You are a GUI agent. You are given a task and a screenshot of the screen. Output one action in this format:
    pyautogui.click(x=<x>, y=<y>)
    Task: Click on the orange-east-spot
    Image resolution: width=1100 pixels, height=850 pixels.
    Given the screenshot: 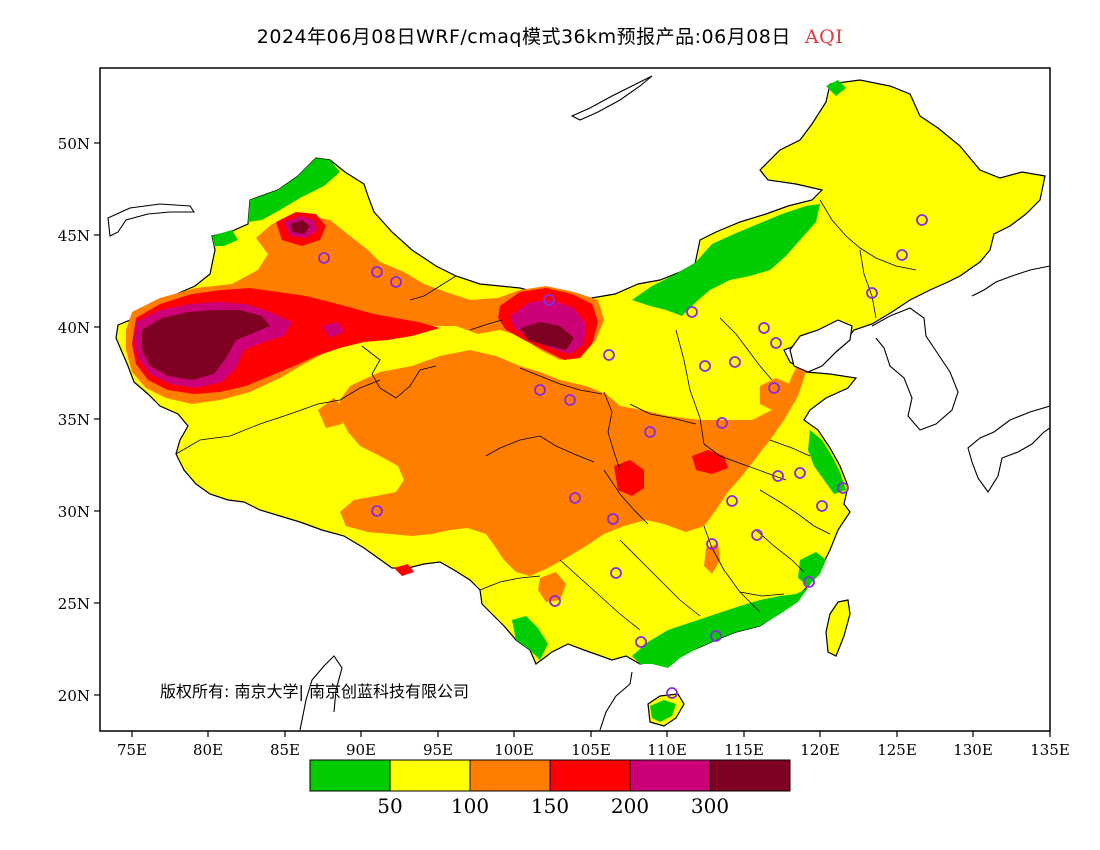 What is the action you would take?
    pyautogui.click(x=712, y=559)
    